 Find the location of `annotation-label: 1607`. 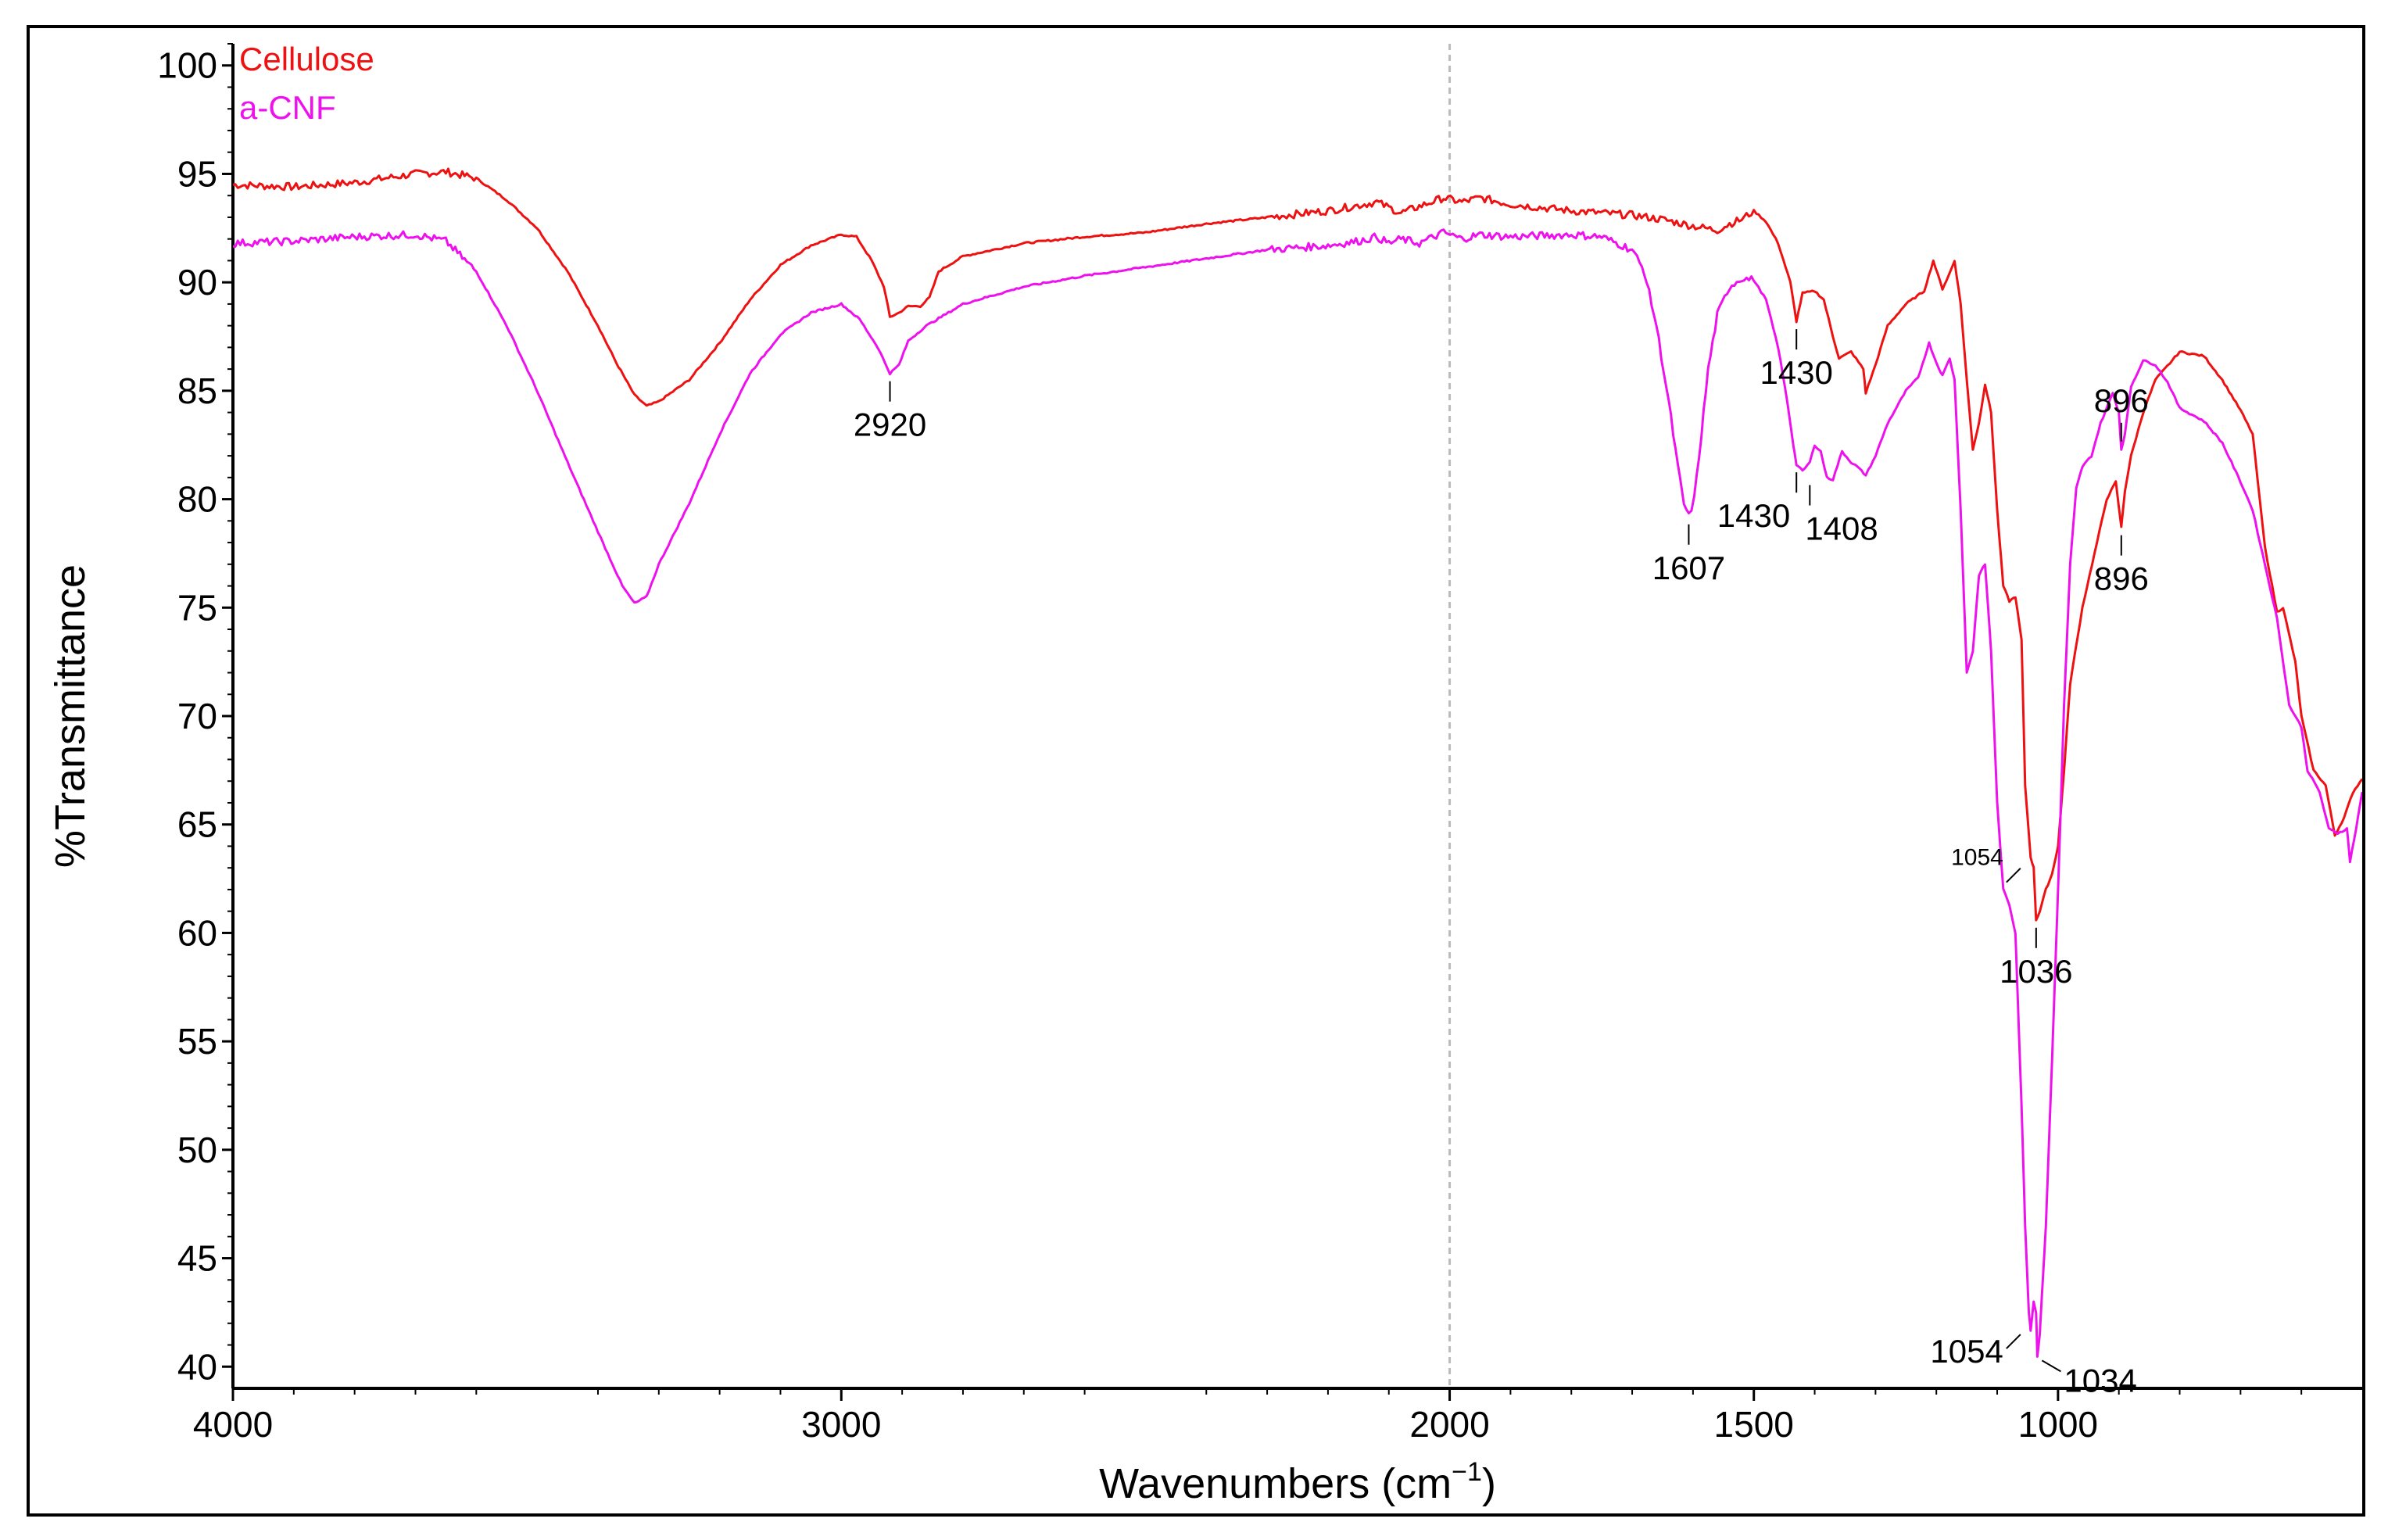

annotation-label: 1607 is located at coordinates (1689, 568).